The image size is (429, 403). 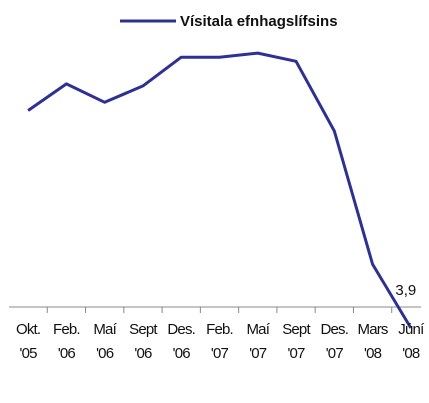 I want to click on x-tick-label: Sept '07, so click(x=296, y=341).